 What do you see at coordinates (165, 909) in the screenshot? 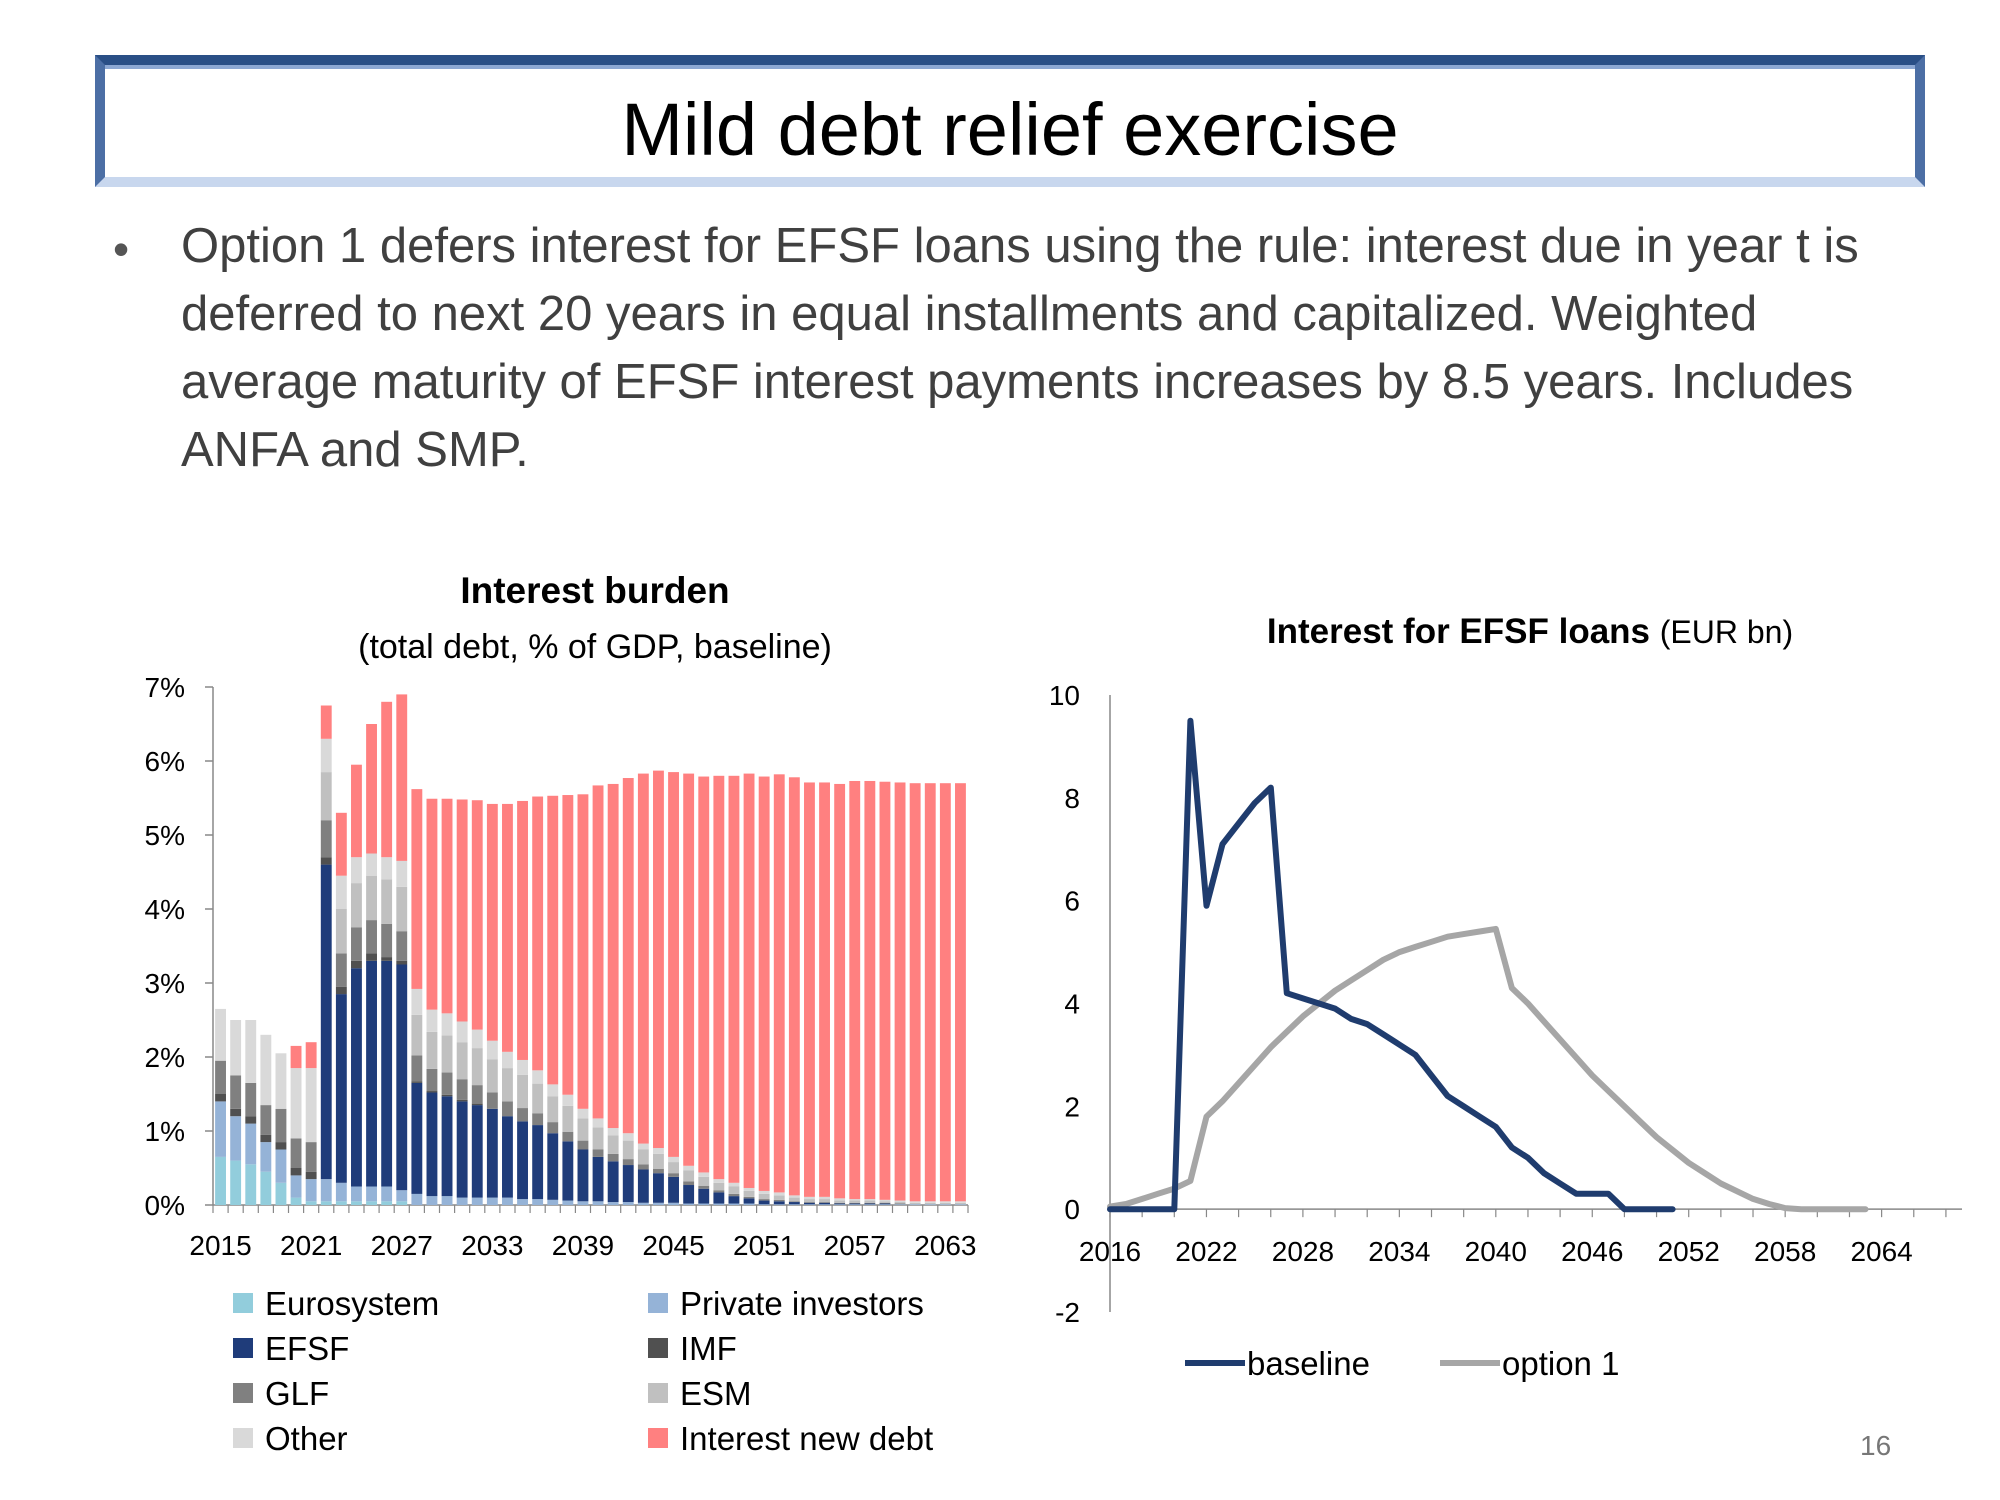
I see `left-y-tick-label: 4%` at bounding box center [165, 909].